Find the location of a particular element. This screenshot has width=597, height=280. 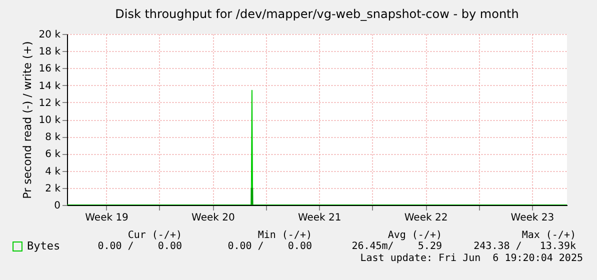

y-tick-label: 16 k is located at coordinates (49, 69).